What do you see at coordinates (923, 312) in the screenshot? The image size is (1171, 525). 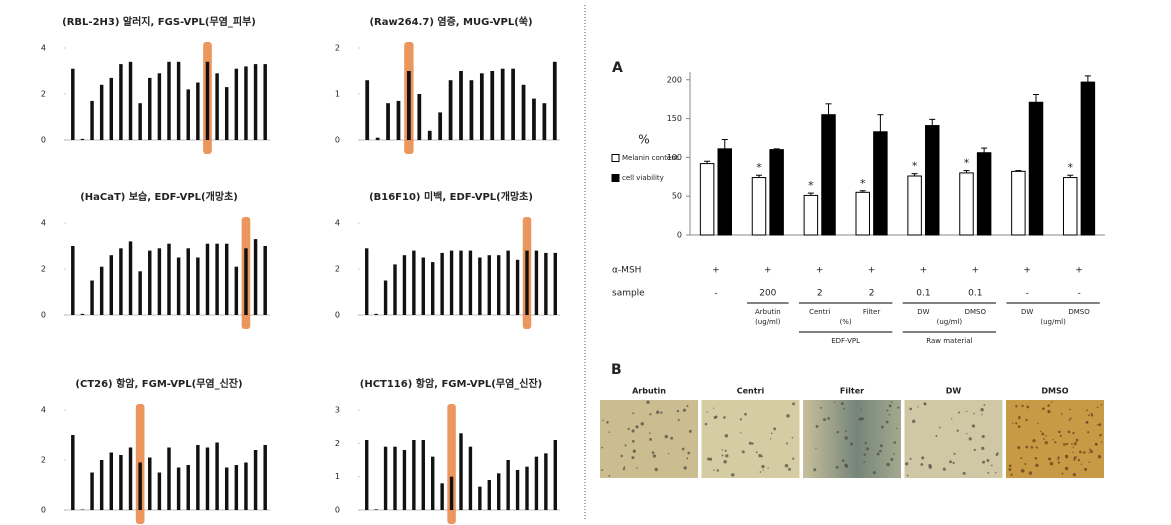 I see `x-tick-label: DW` at bounding box center [923, 312].